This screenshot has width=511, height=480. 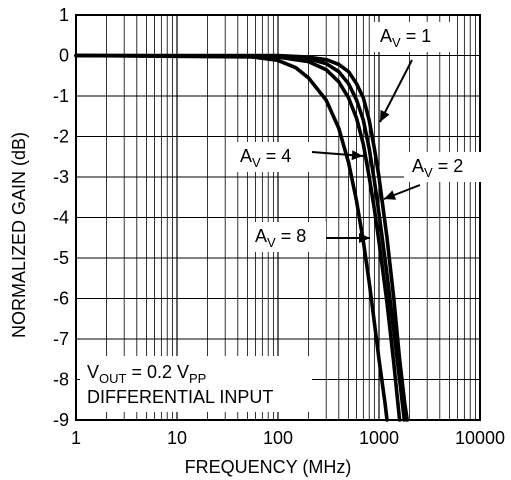 I want to click on x-tick-label: 1, so click(x=76, y=438).